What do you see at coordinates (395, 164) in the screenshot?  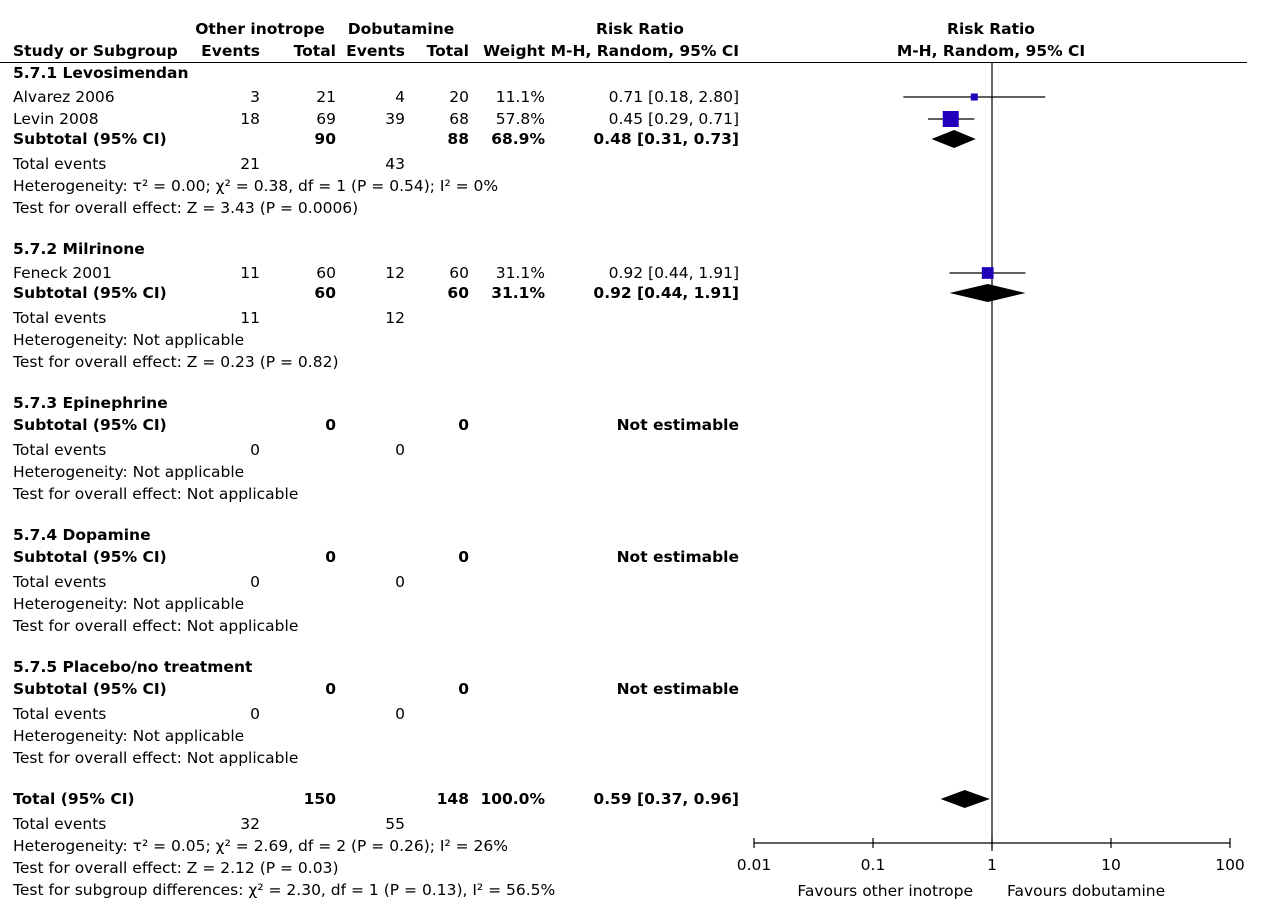 I see `total-events2: 43` at bounding box center [395, 164].